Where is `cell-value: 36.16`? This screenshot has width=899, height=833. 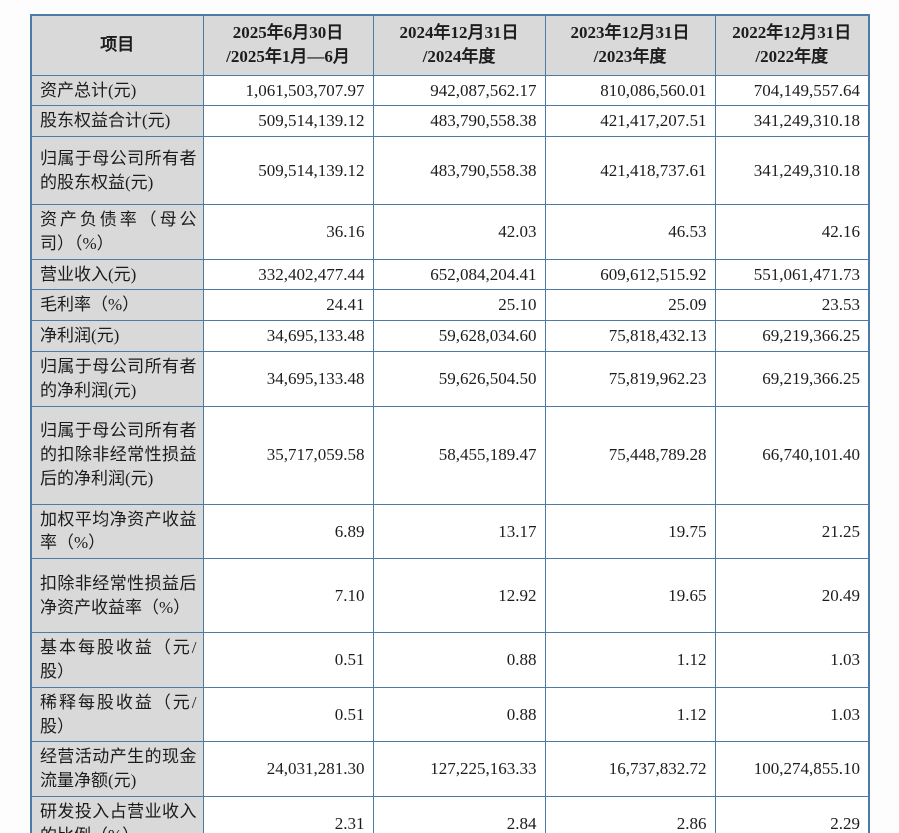 cell-value: 36.16 is located at coordinates (288, 232).